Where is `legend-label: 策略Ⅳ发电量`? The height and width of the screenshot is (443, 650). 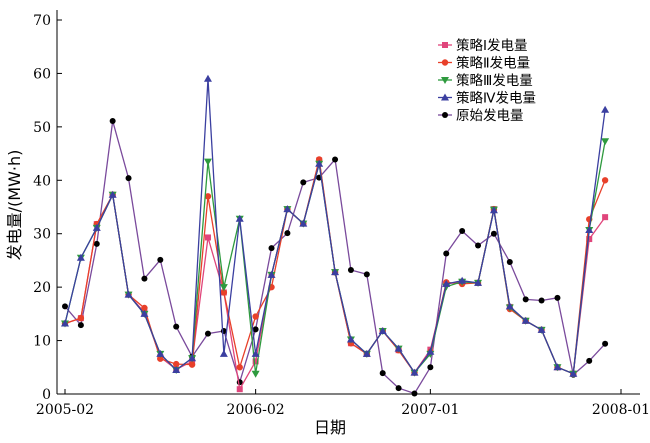 legend-label: 策略Ⅳ发电量 is located at coordinates (496, 98).